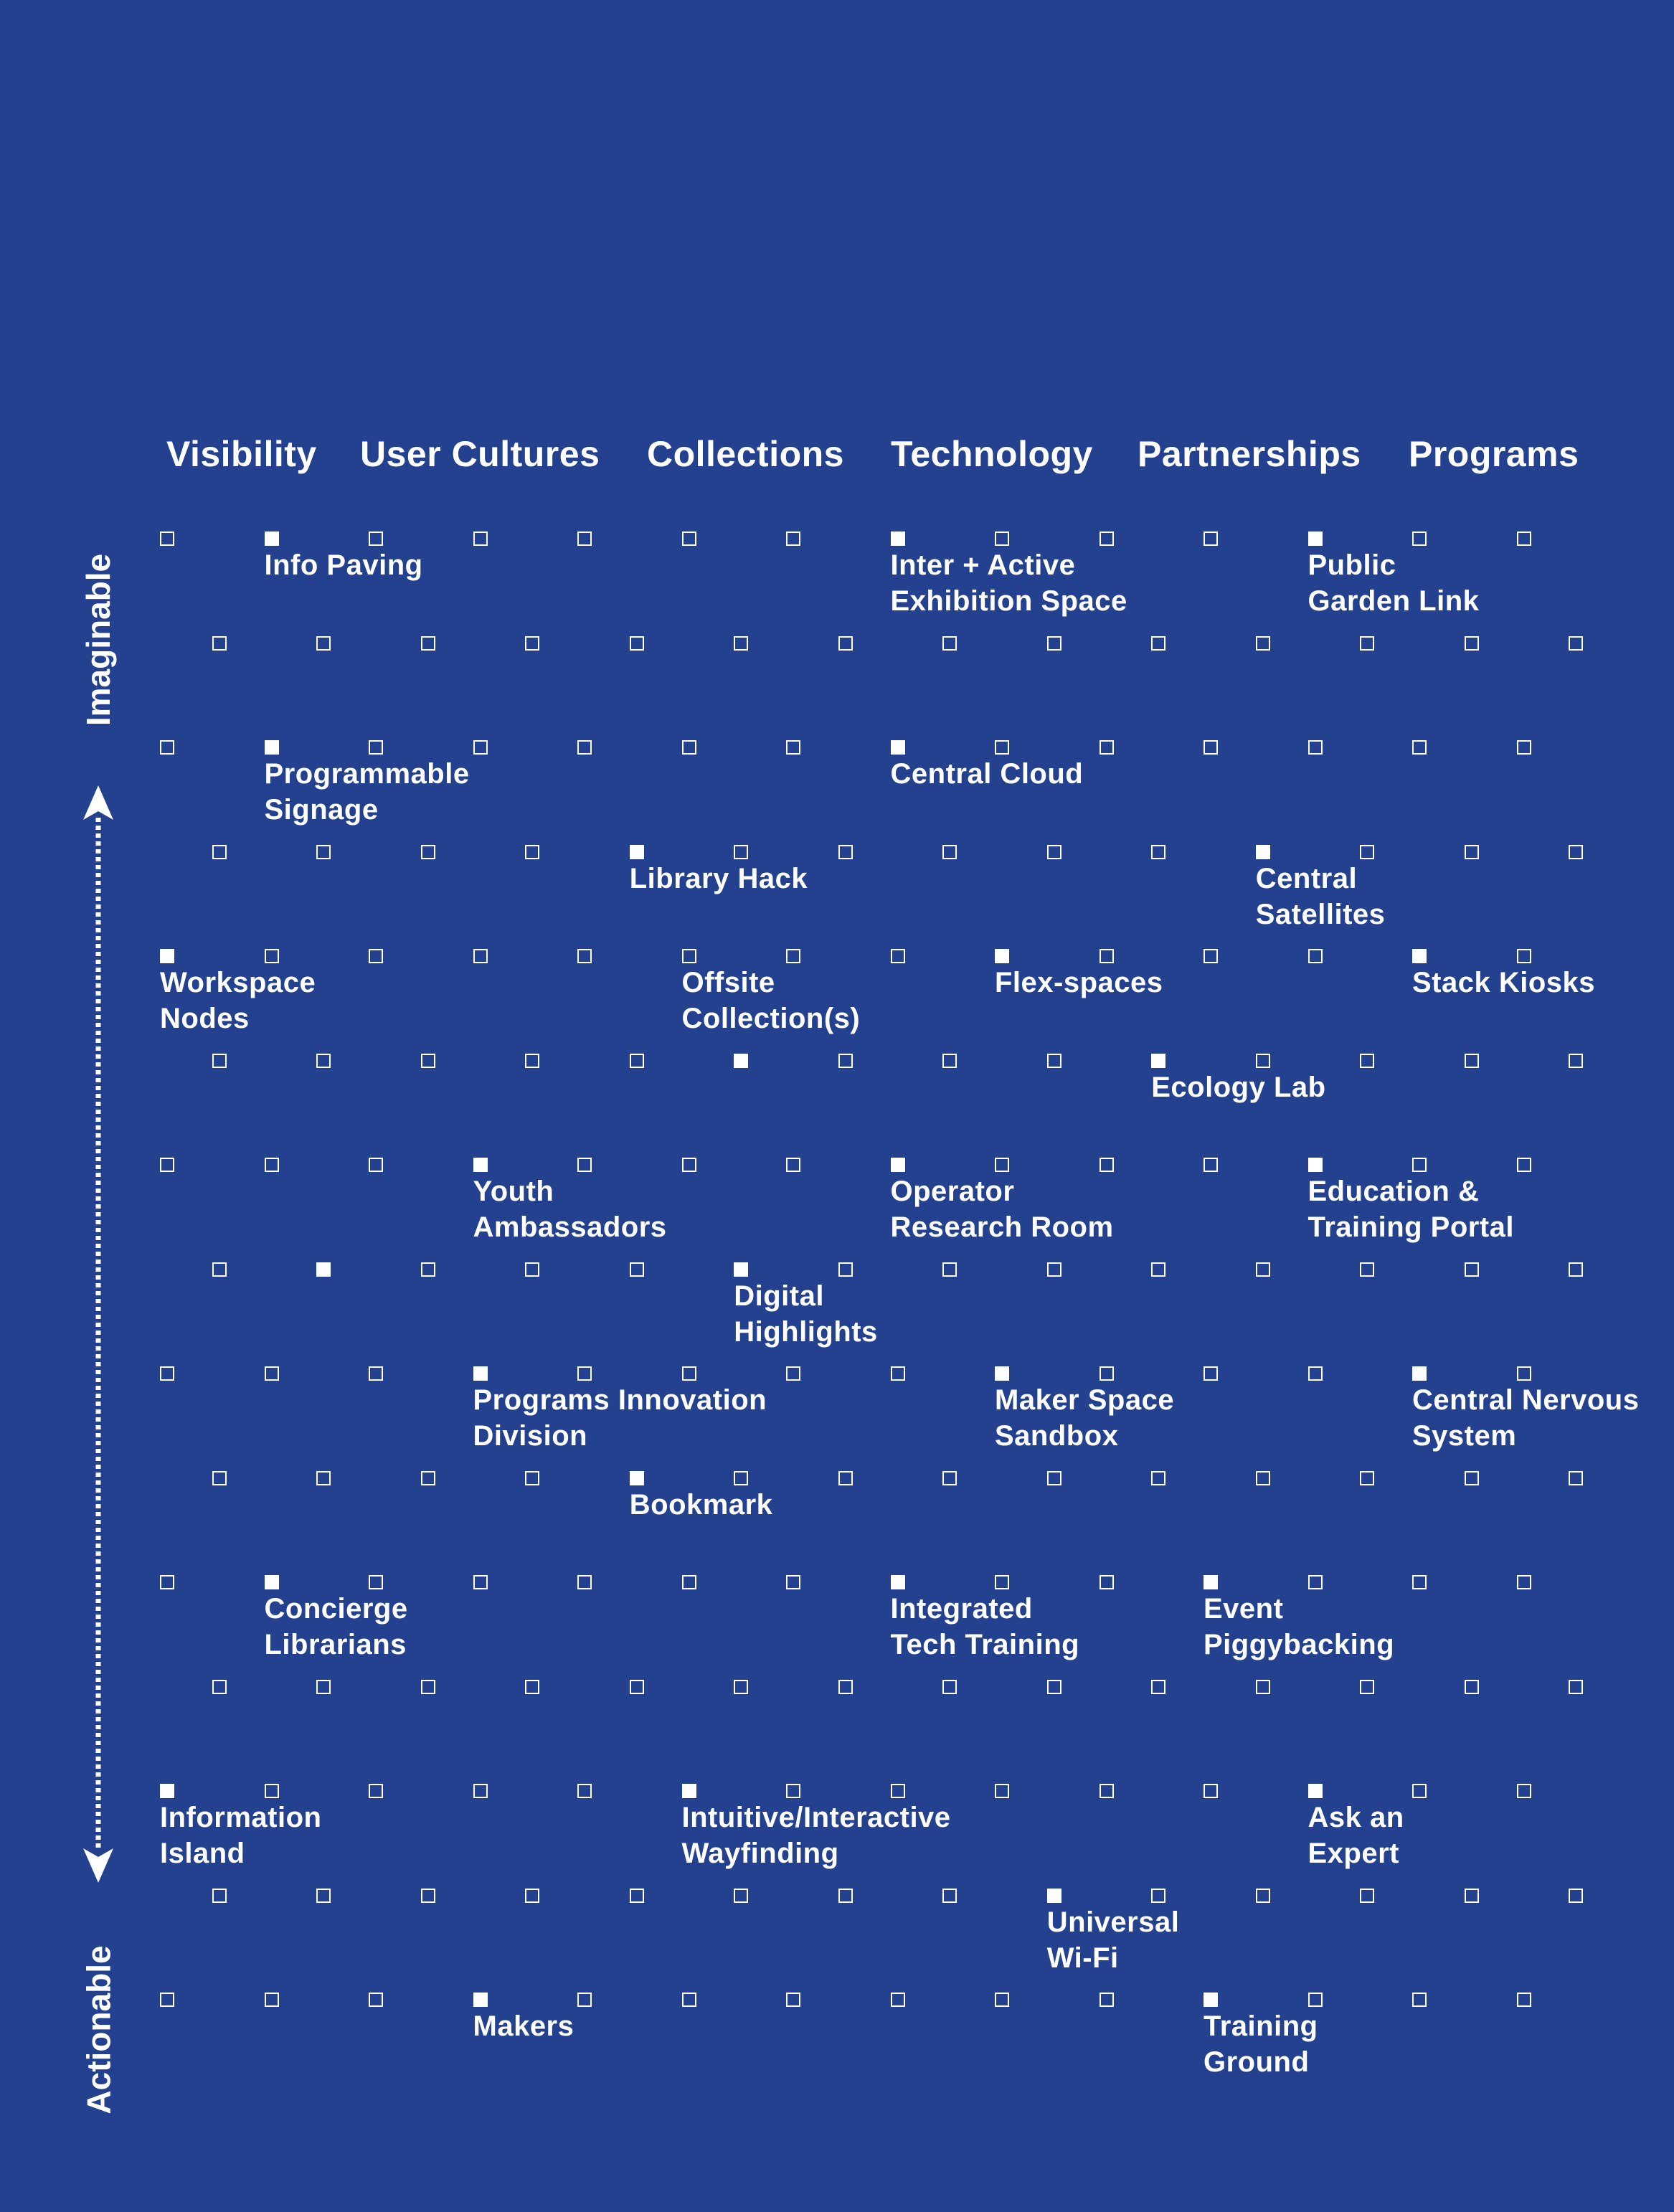 Image resolution: width=1674 pixels, height=2212 pixels. Describe the element at coordinates (570, 1227) in the screenshot. I see `idea-label-line: Ambassadors` at that location.